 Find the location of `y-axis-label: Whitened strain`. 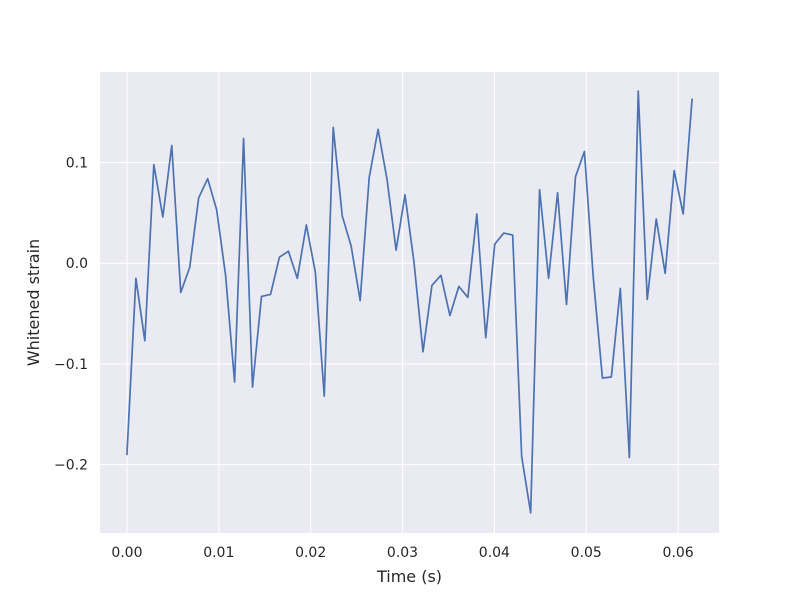

y-axis-label: Whitened strain is located at coordinates (33, 302).